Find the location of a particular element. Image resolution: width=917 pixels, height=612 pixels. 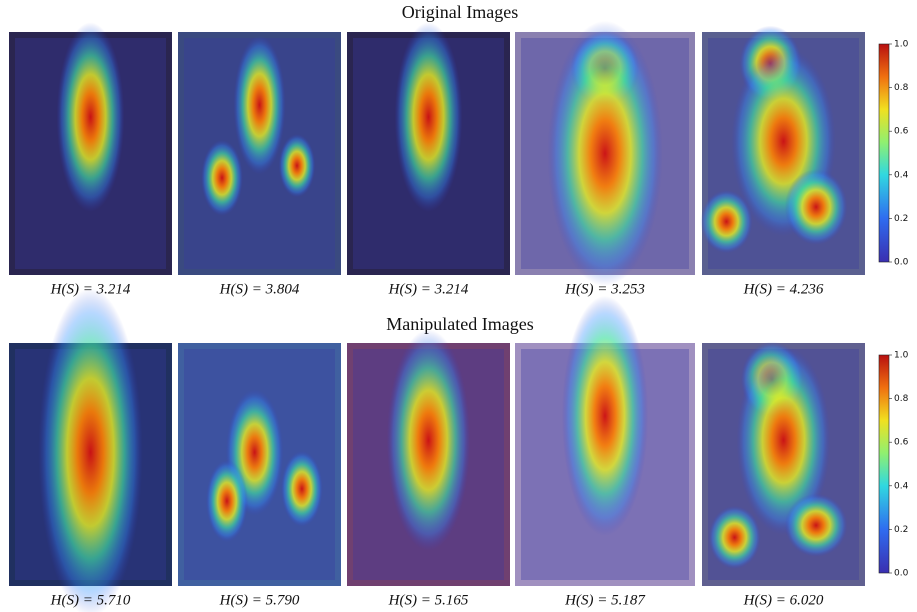

entropy-caption: H(S) = 4.236 is located at coordinates (783, 289).